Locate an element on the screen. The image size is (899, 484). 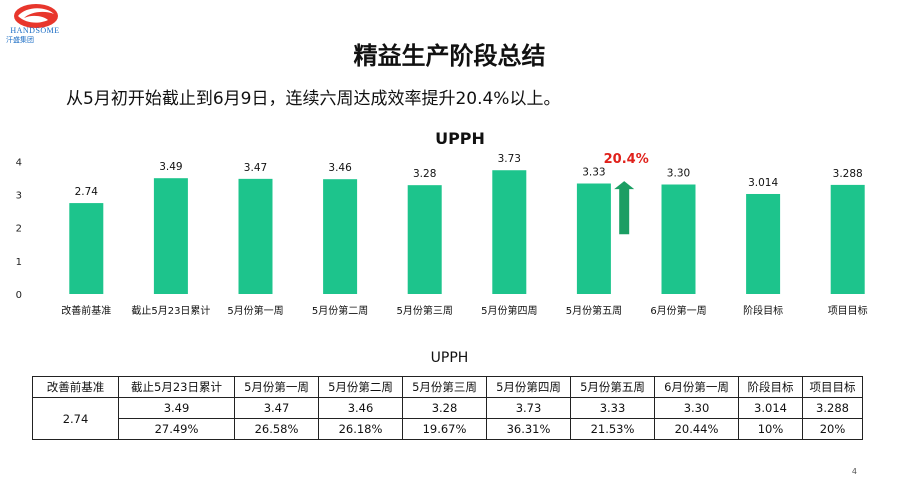
table-value-cell: 3.47 is located at coordinates (276, 408).